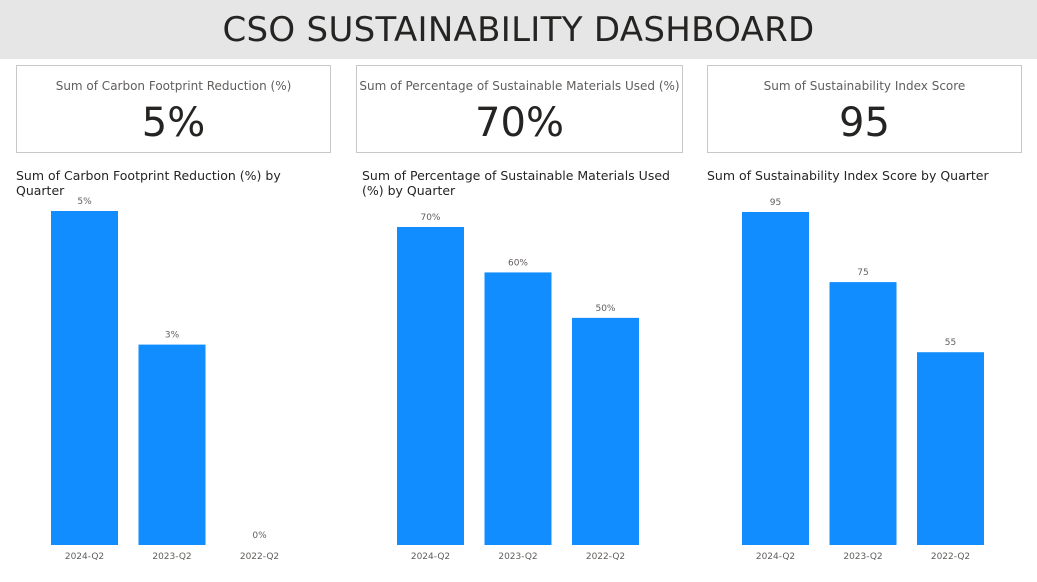  I want to click on chart-plot-area: 70% 2024-Q2 60% 2023-Q2 50% 2022-Q2, so click(518, 387).